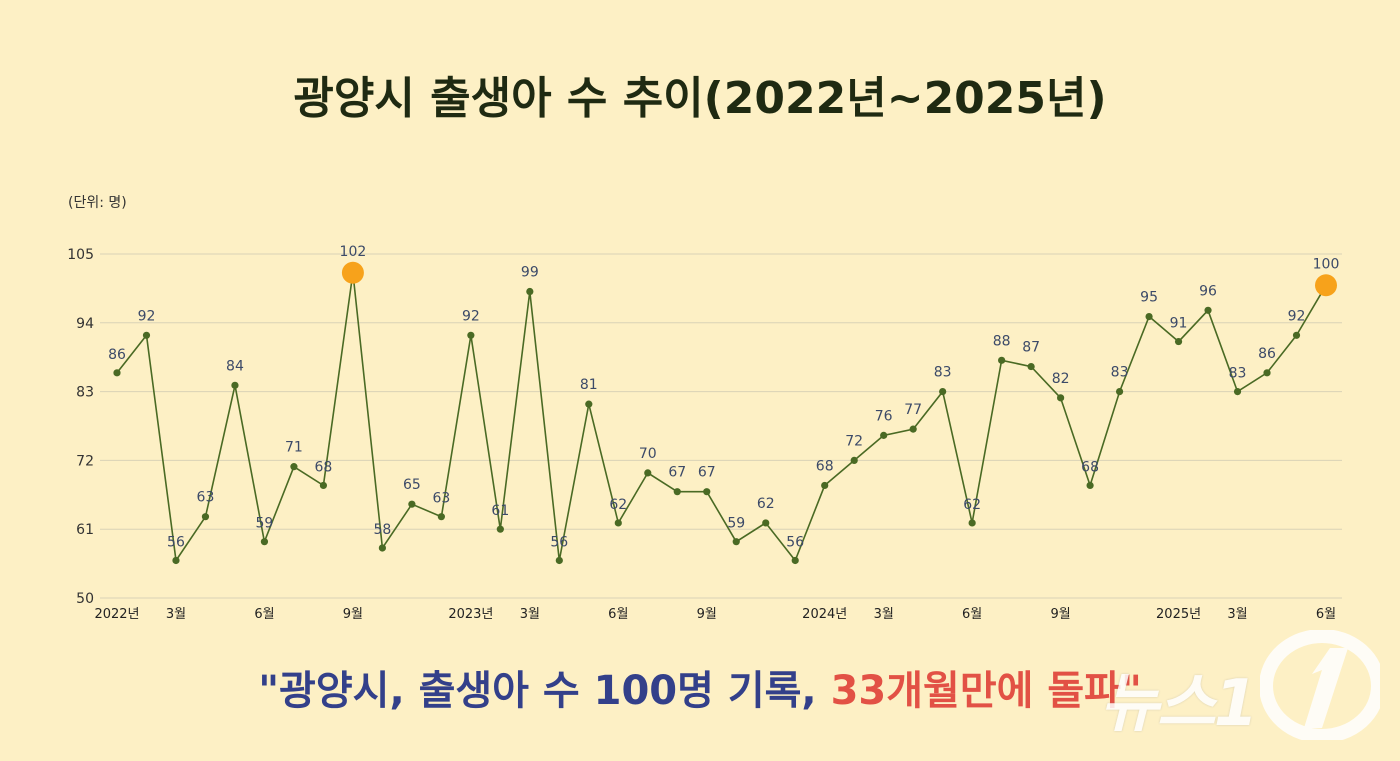  I want to click on data-label: 71, so click(294, 448).